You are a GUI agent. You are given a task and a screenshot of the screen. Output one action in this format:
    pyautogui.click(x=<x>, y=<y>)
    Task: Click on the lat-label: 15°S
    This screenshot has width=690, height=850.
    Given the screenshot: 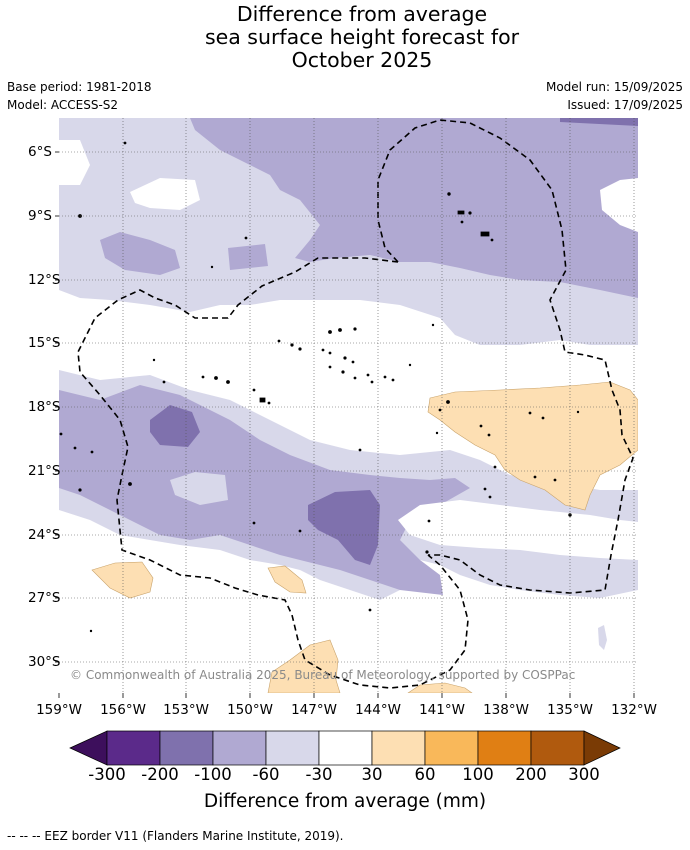 What is the action you would take?
    pyautogui.click(x=44, y=343)
    